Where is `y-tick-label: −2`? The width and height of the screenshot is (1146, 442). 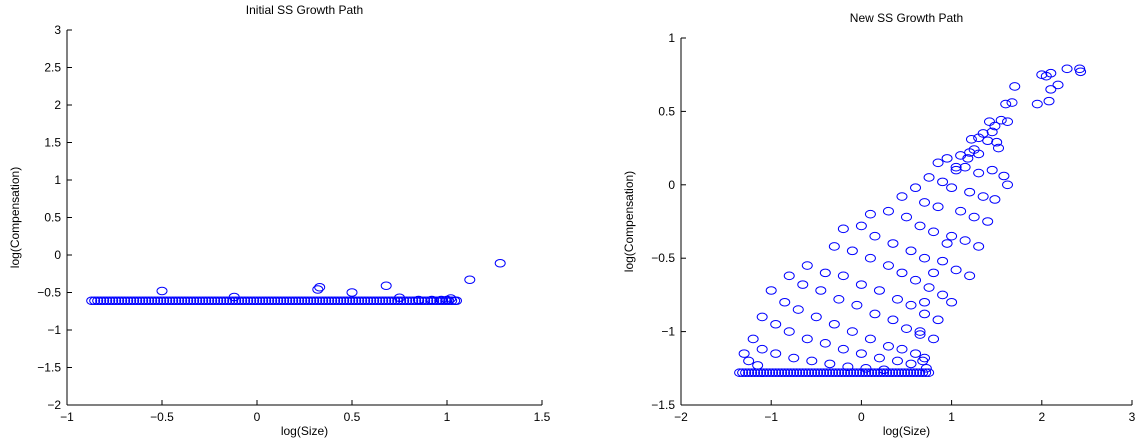
y-tick-label: −2 is located at coordinates (54, 405).